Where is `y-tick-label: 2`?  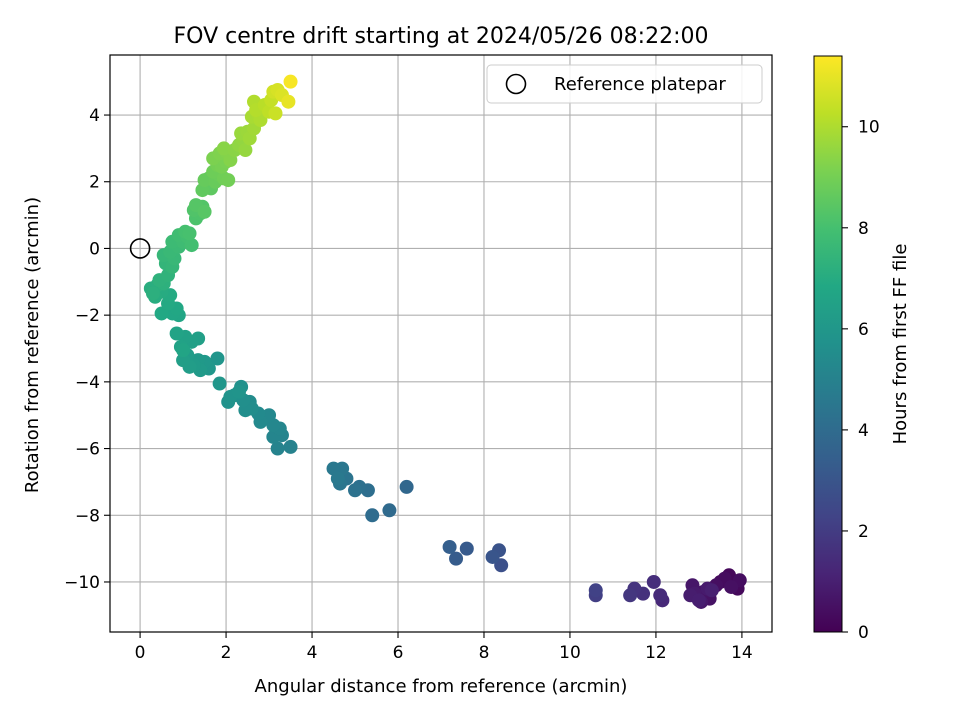
y-tick-label: 2 is located at coordinates (94, 183).